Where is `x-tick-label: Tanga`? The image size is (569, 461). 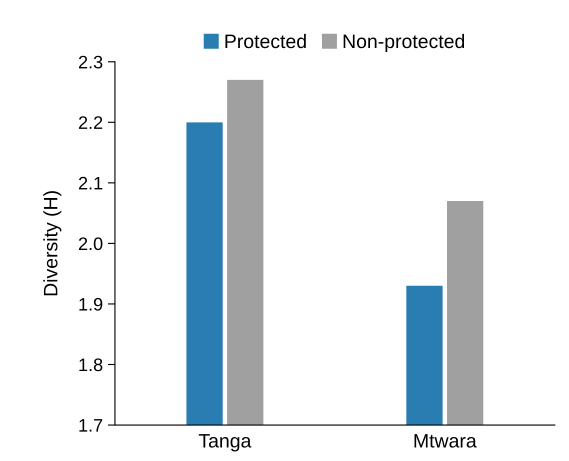 x-tick-label: Tanga is located at coordinates (225, 443).